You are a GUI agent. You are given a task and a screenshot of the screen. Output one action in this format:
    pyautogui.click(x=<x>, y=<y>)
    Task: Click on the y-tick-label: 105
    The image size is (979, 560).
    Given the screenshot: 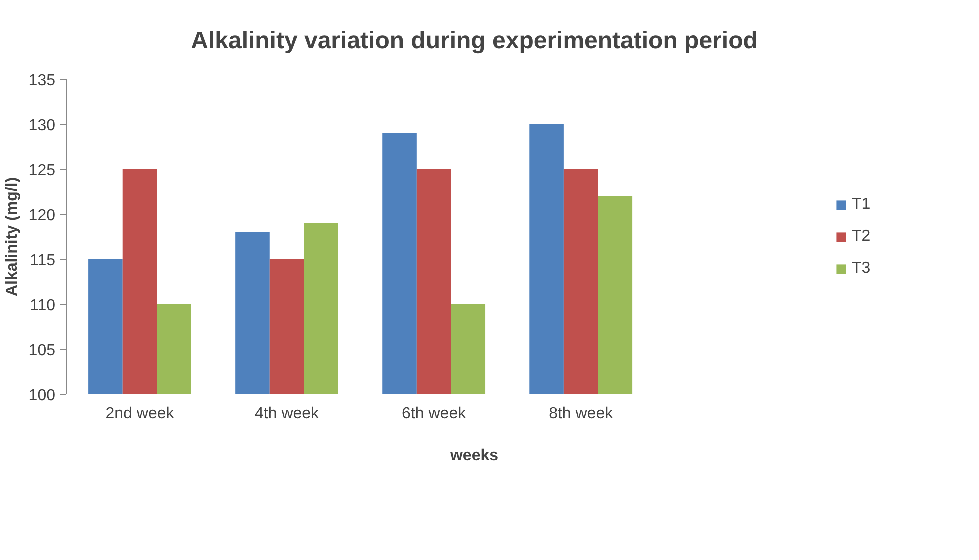 What is the action you would take?
    pyautogui.click(x=42, y=351)
    